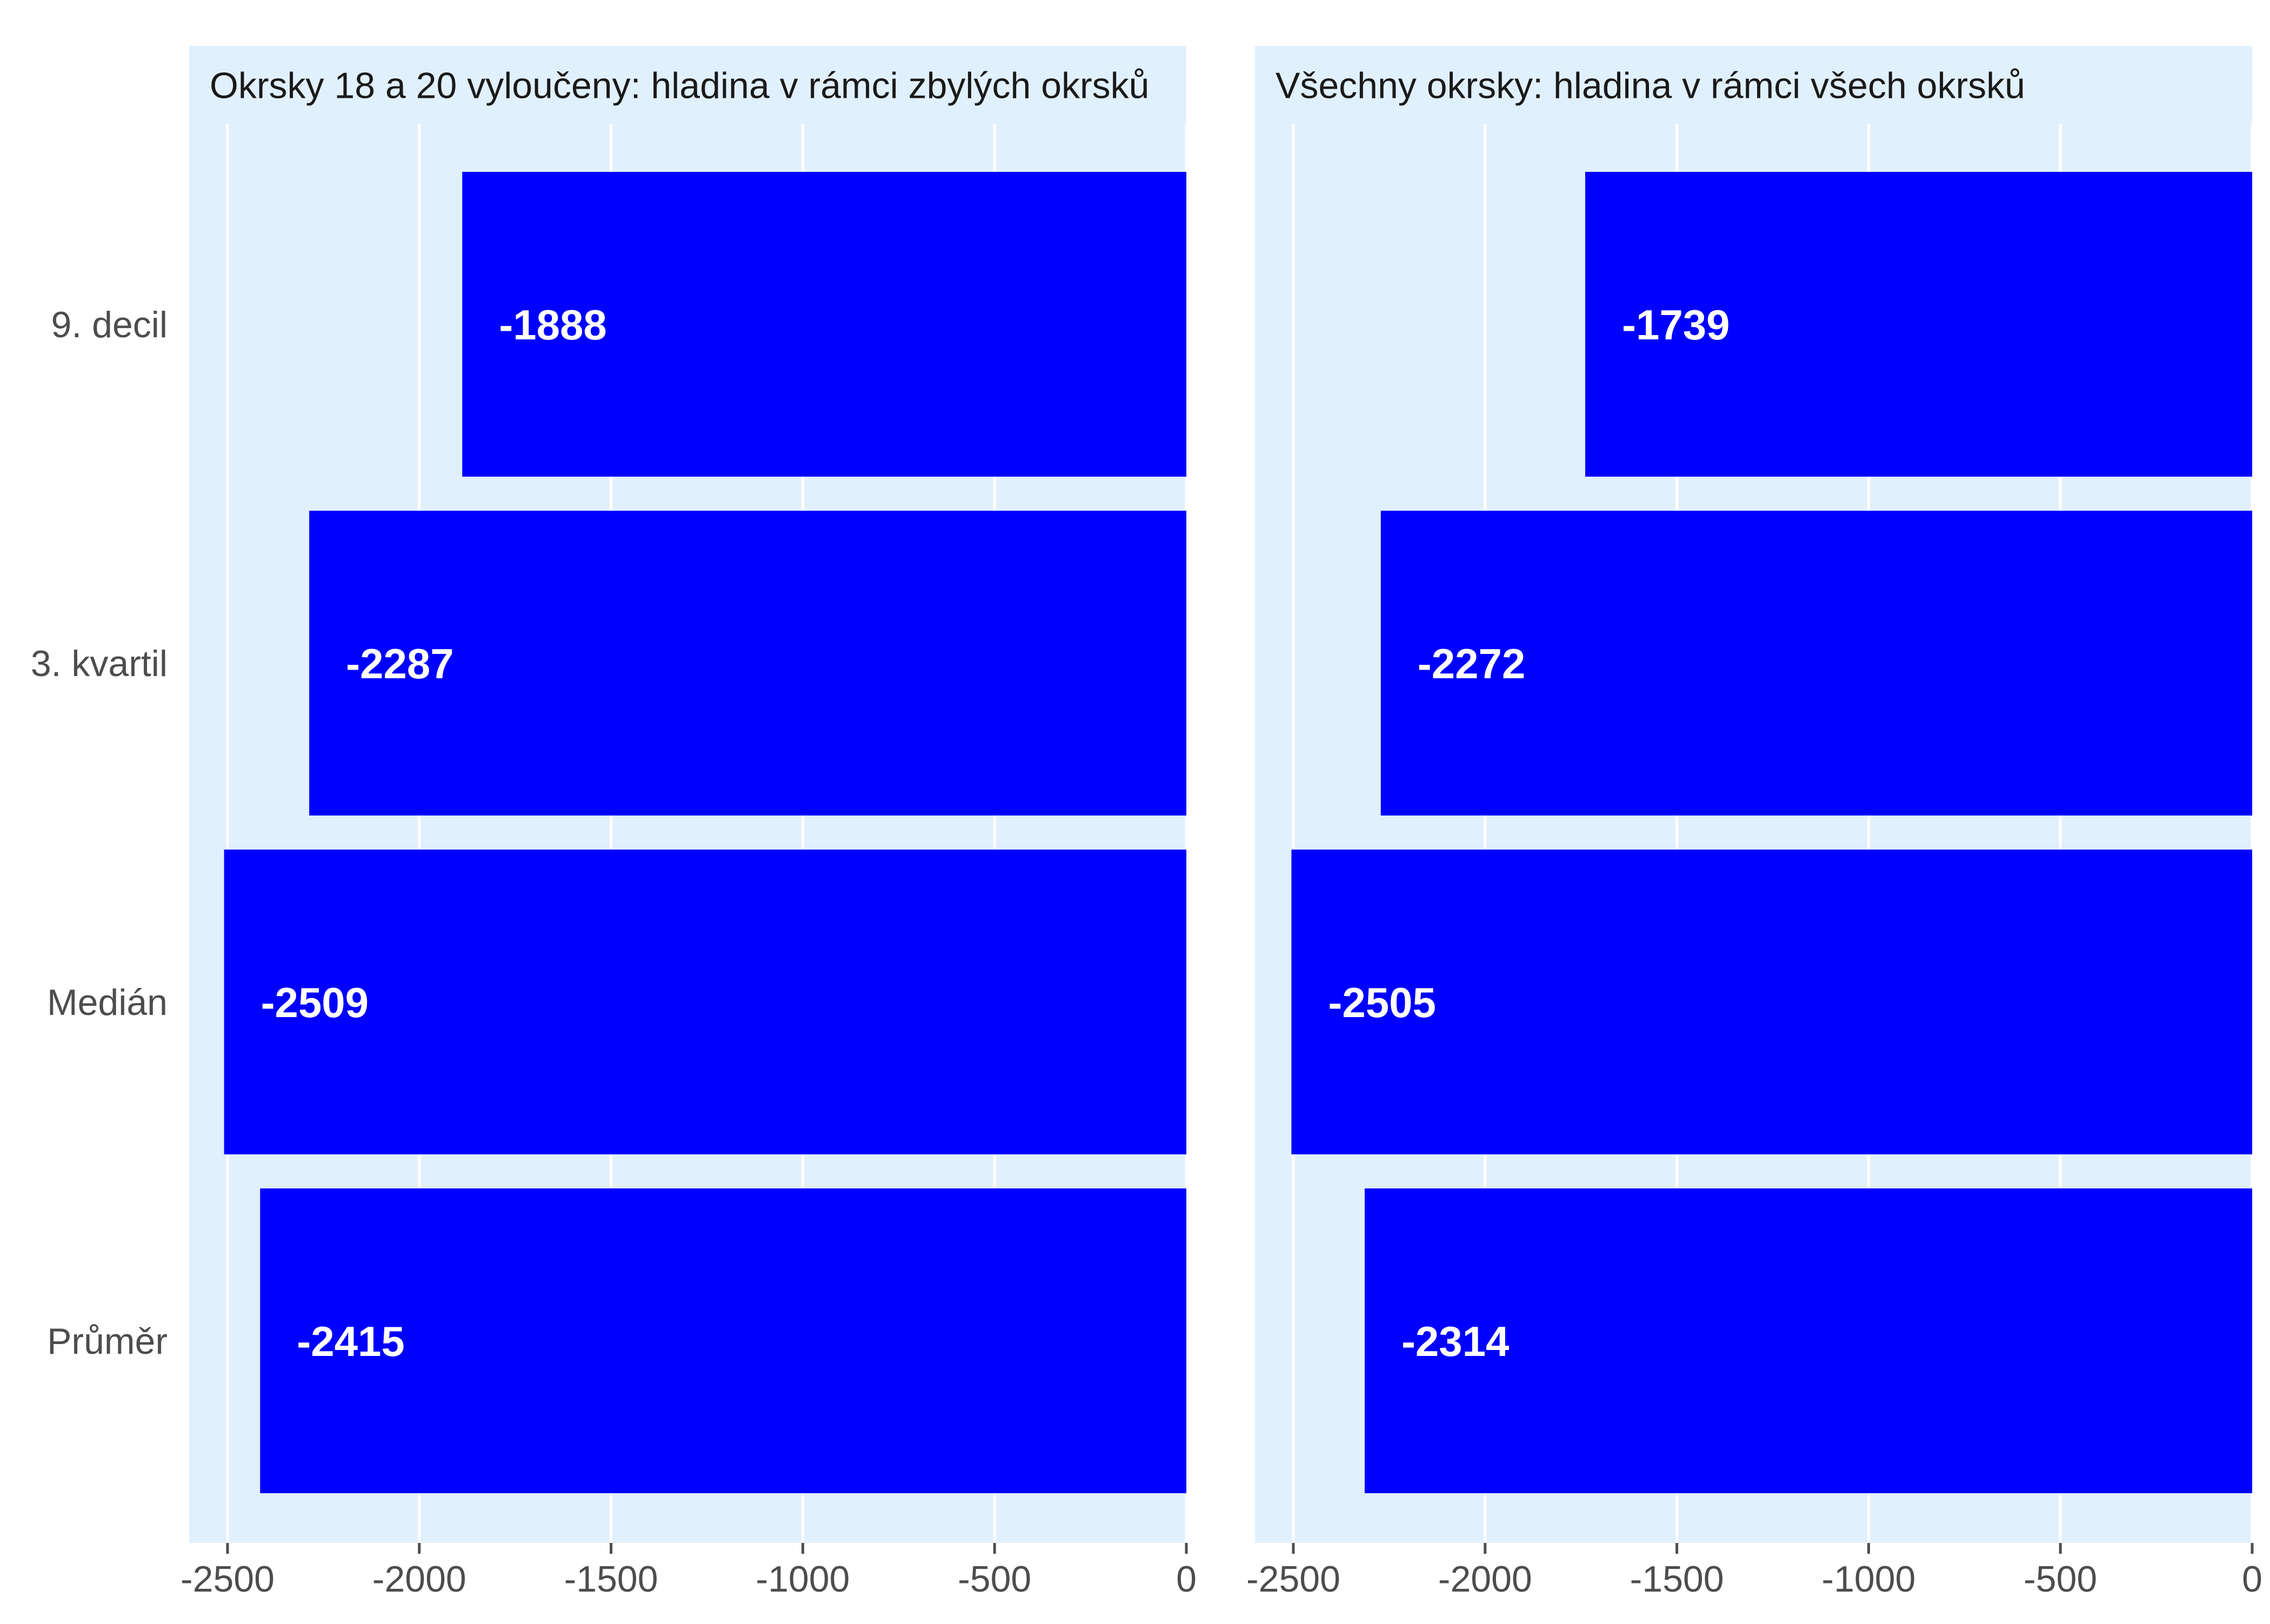 This screenshot has height=1624, width=2270. Describe the element at coordinates (99, 664) in the screenshot. I see `category-label: 3. kvartil` at that location.